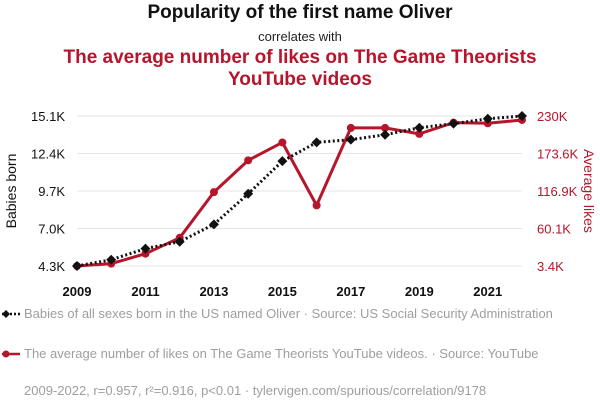 The image size is (600, 414). I want to click on x-tick-label-2015: 2015, so click(282, 291).